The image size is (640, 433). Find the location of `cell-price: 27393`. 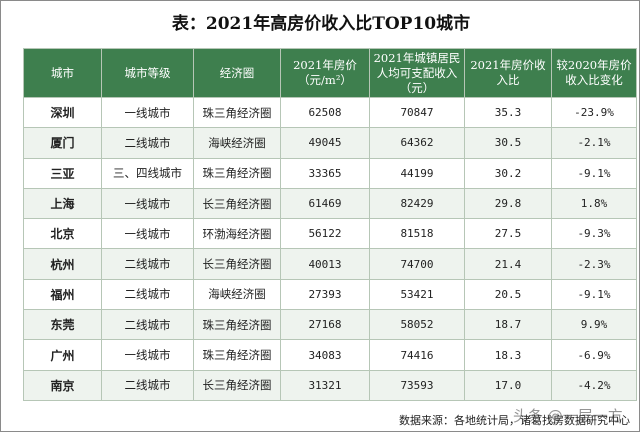

cell-price: 27393 is located at coordinates (325, 294).